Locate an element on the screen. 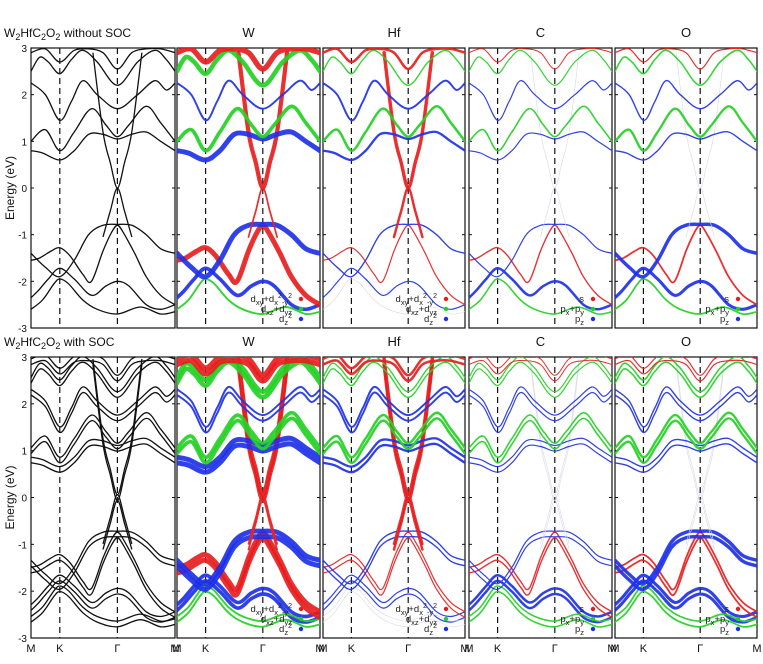  y-tick-label: -2 is located at coordinates (22, 592).